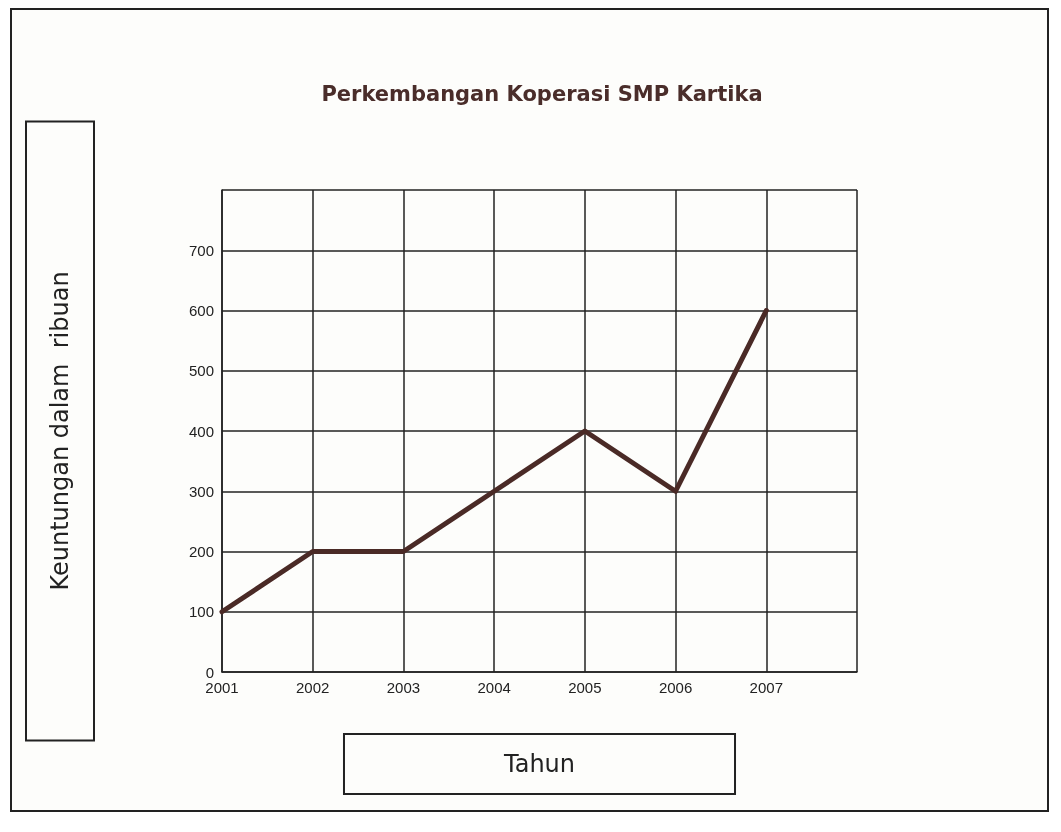 The width and height of the screenshot is (1061, 832). I want to click on y-axis-title: Keuntungan dalam ribuan, so click(60, 431).